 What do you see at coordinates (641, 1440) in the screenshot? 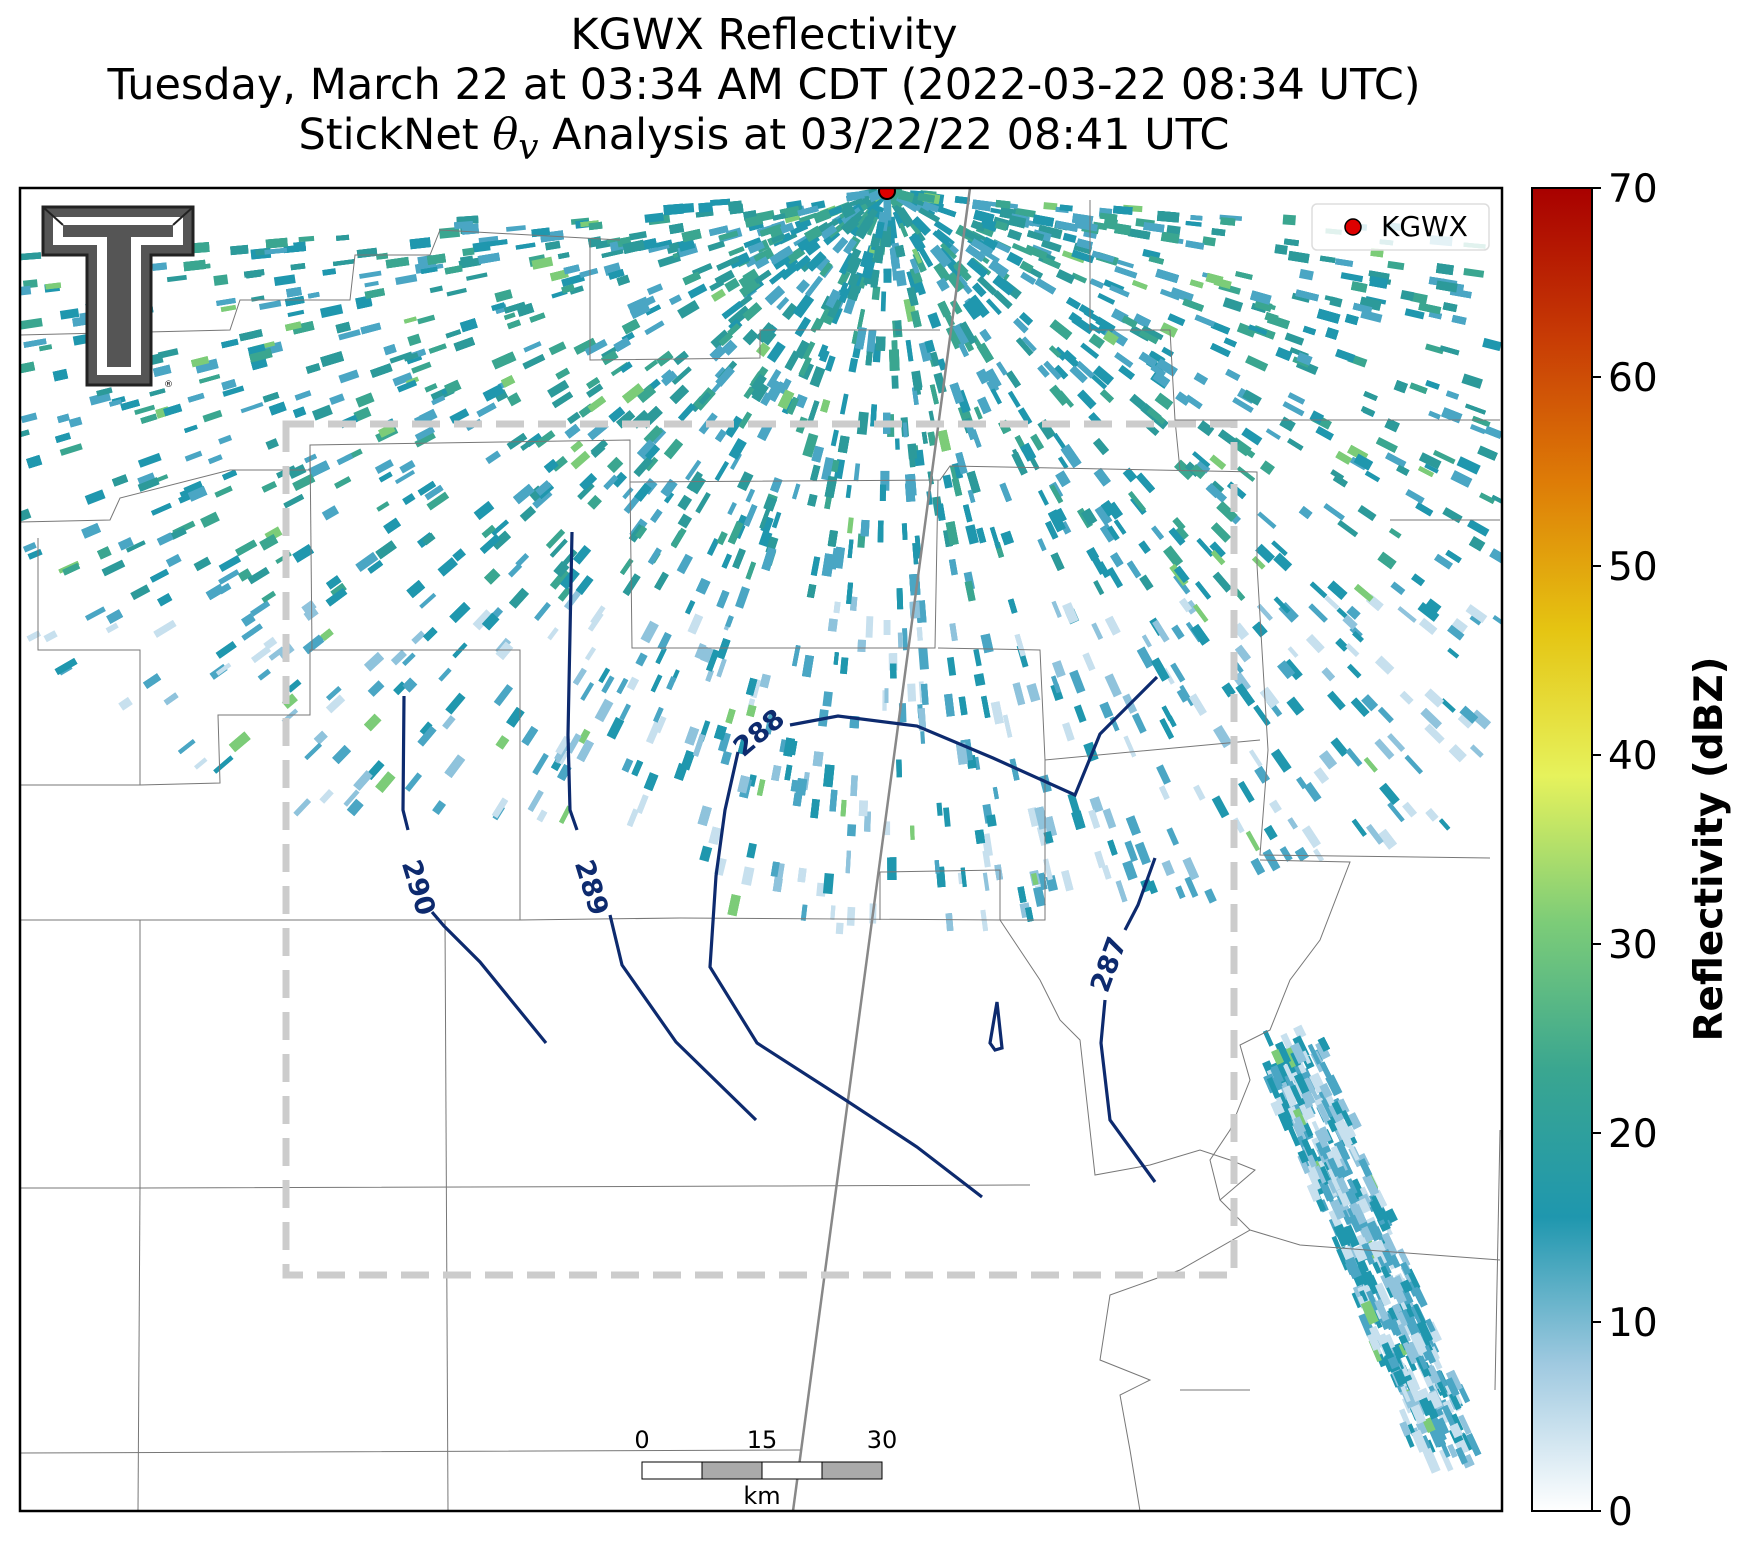
I see `scale-tick-0: 0` at bounding box center [641, 1440].